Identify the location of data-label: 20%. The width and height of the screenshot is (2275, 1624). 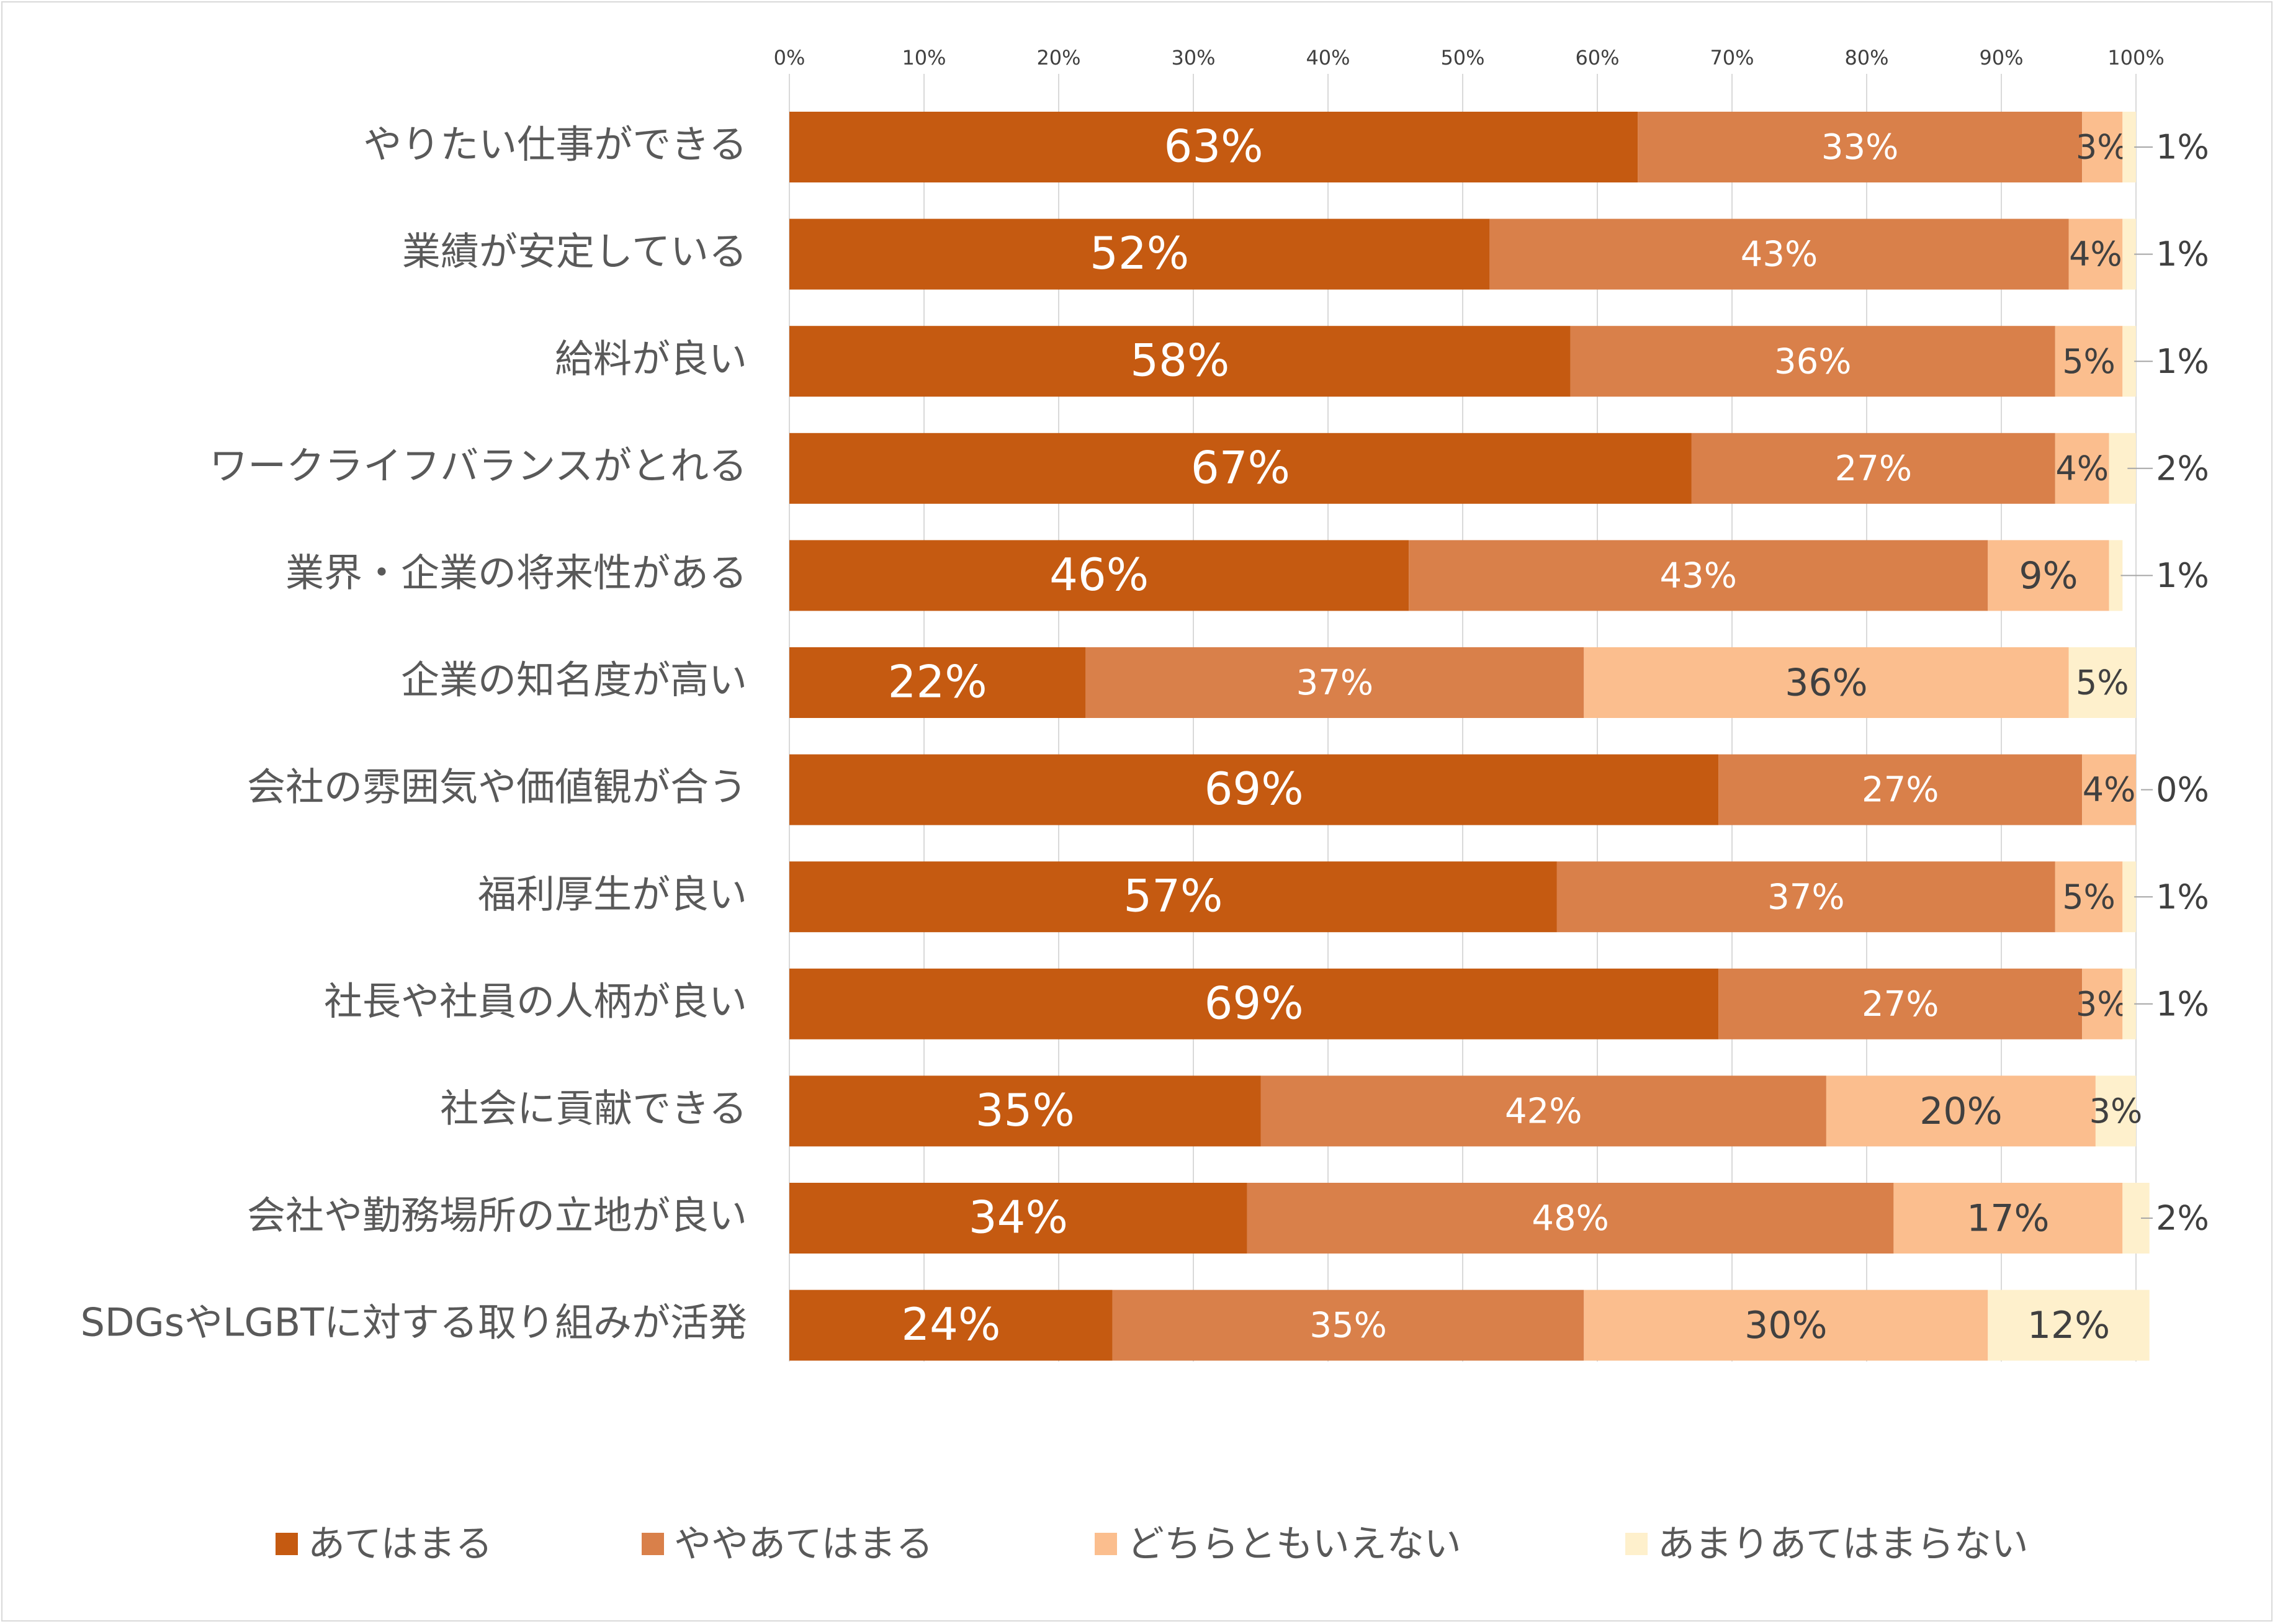
(1960, 1111).